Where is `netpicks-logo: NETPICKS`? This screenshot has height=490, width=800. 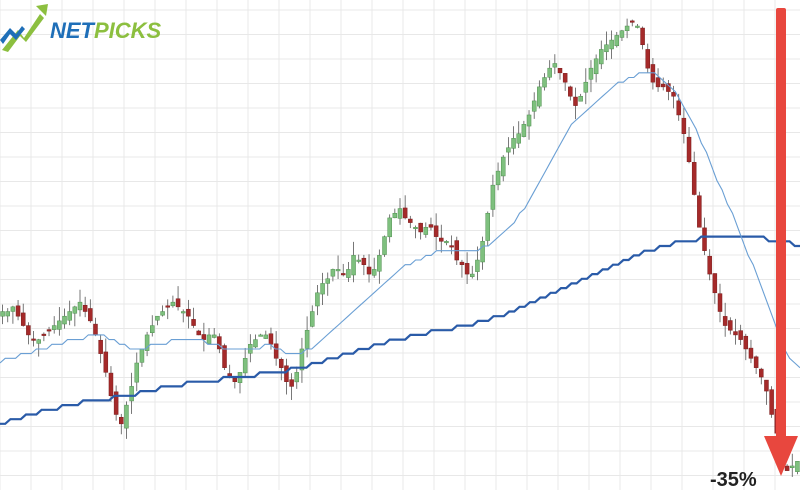
netpicks-logo: NETPICKS is located at coordinates (81, 28).